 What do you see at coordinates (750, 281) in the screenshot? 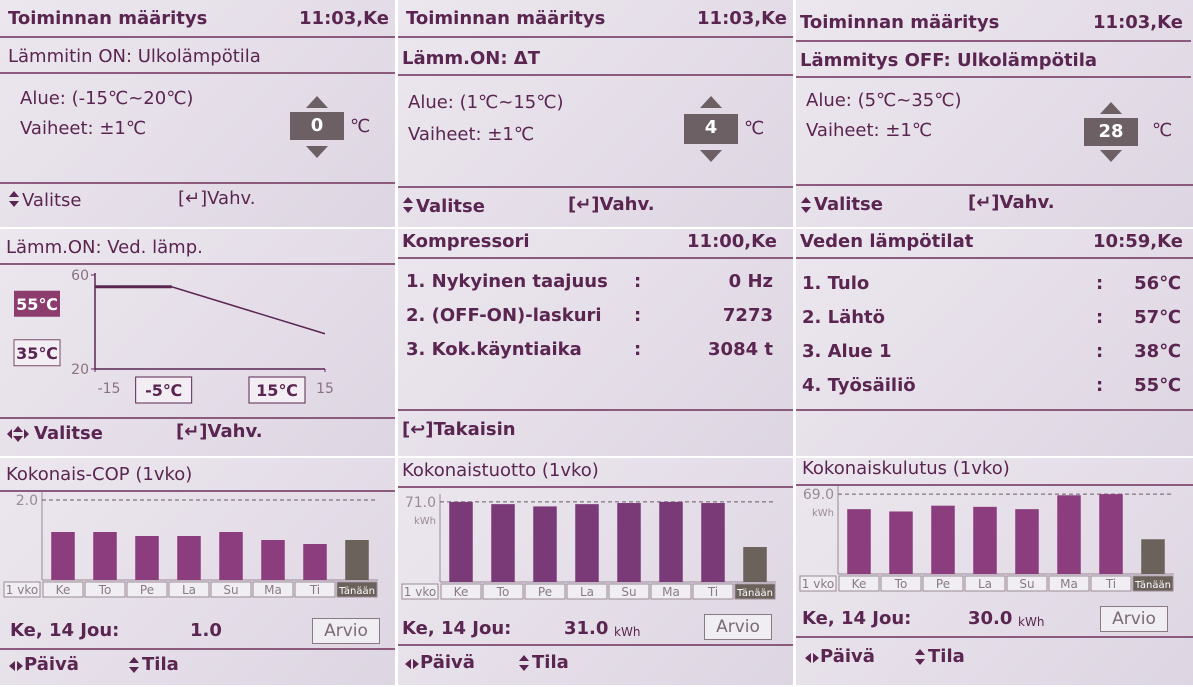
I see `row-value: 0 Hz` at bounding box center [750, 281].